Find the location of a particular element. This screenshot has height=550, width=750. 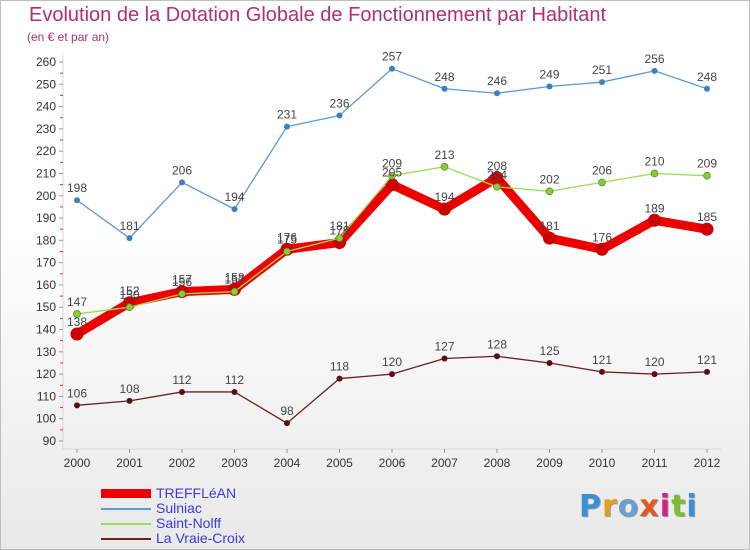

data-label-la-vraie-croix: 120 is located at coordinates (654, 362).